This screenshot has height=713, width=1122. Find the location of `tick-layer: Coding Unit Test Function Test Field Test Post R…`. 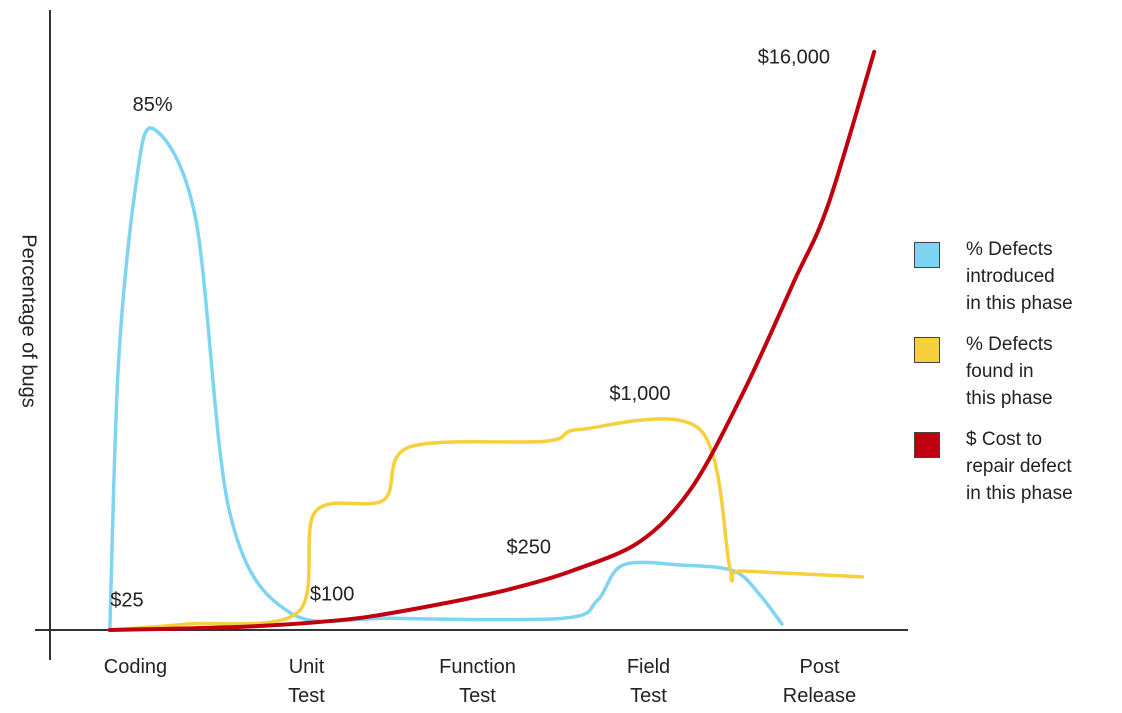

tick-layer: Coding Unit Test Function Test Field Test Post R… is located at coordinates (480, 681).